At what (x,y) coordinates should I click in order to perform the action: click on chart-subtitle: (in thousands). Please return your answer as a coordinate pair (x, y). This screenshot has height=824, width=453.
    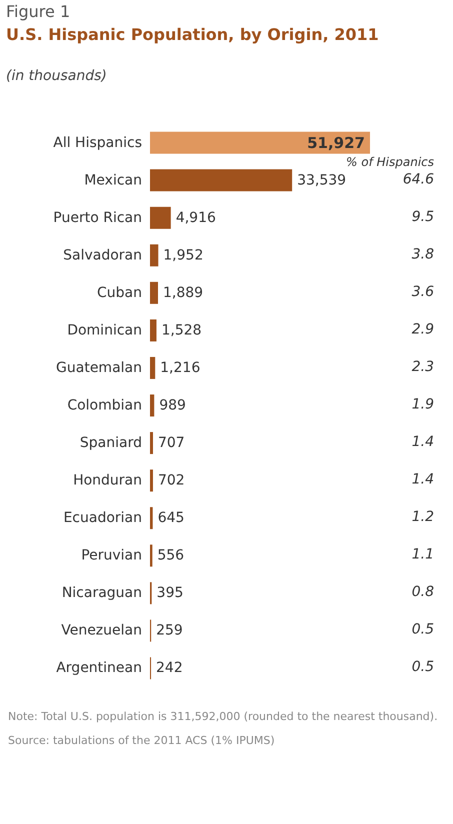
    Looking at the image, I should click on (56, 76).